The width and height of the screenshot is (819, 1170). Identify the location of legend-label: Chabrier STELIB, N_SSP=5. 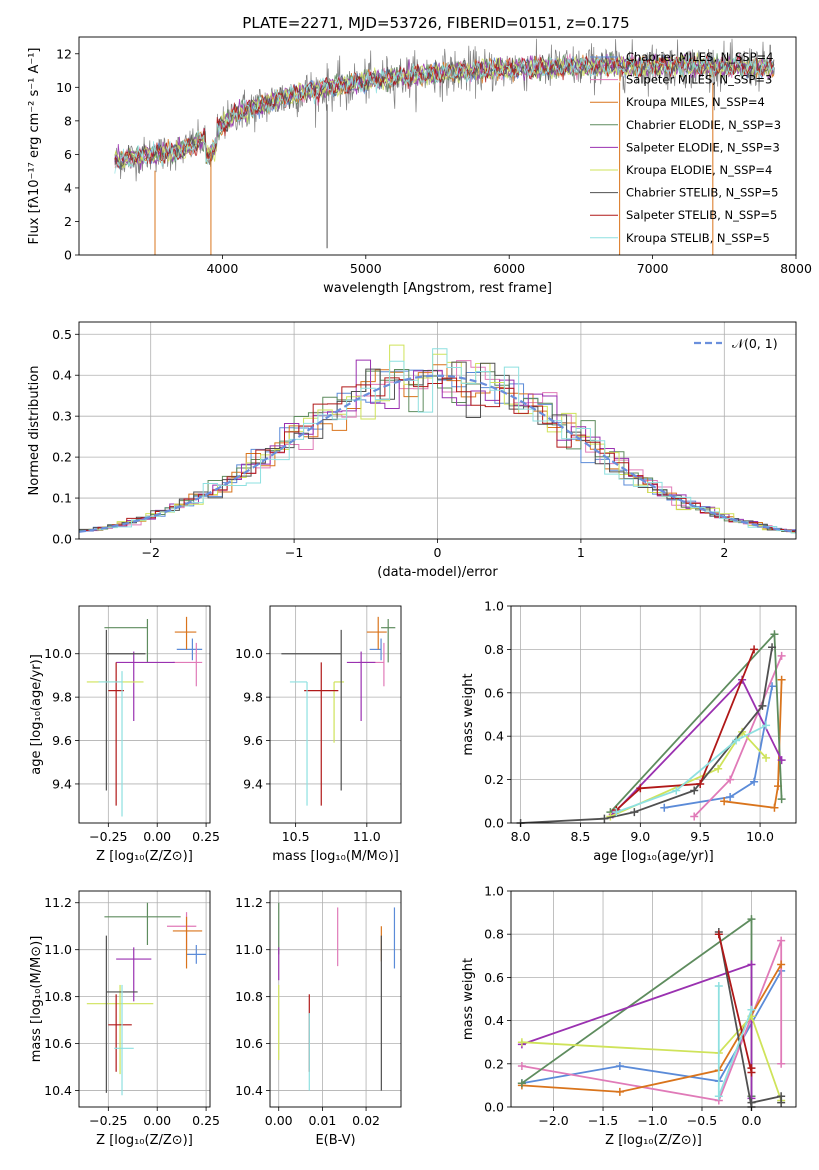
(702, 193).